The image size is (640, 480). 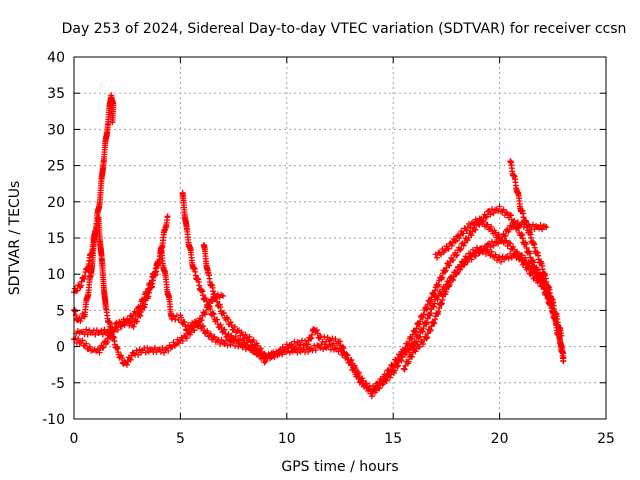 What do you see at coordinates (339, 467) in the screenshot?
I see `x-axis-label: GPS time / hours` at bounding box center [339, 467].